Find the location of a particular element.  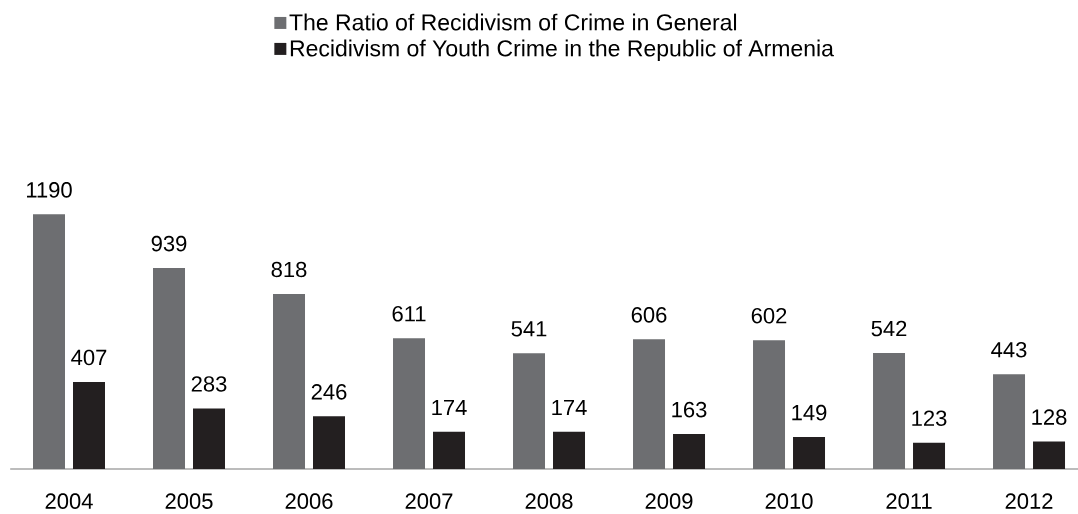

data-label: 939 is located at coordinates (169, 243).